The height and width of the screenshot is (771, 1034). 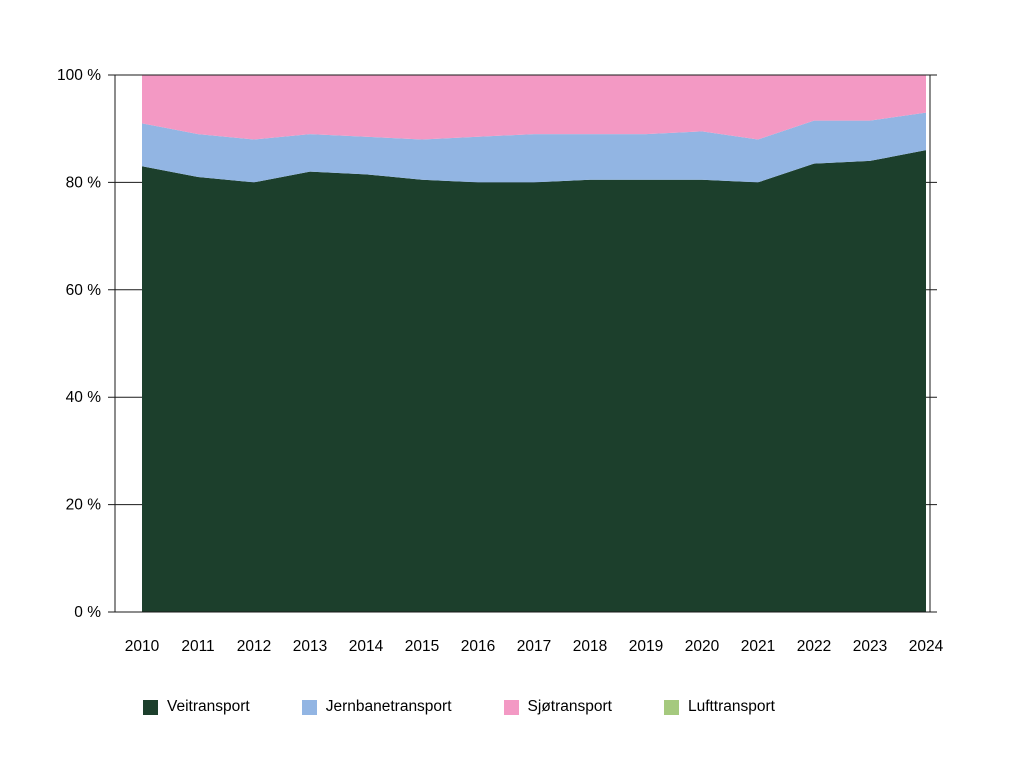 I want to click on x-tick-label: 2013, so click(x=310, y=646).